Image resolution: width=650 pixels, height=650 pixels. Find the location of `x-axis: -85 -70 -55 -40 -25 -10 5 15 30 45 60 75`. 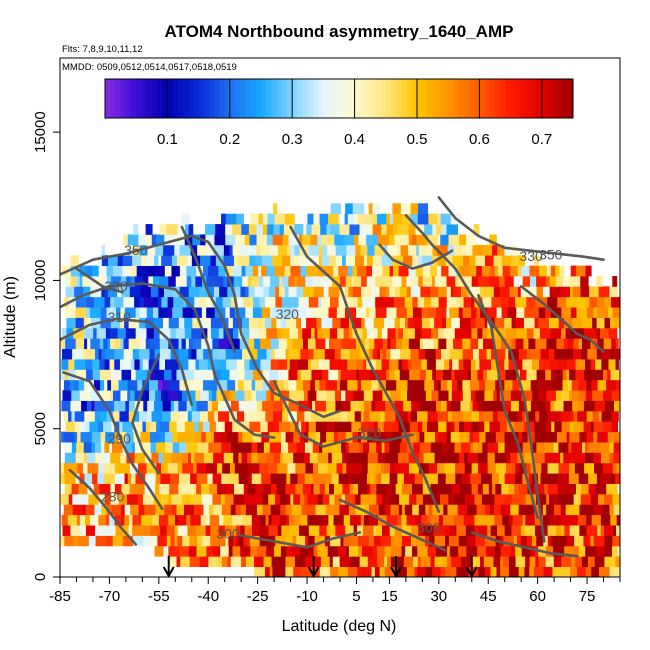

x-axis: -85 -70 -55 -40 -25 -10 5 15 30 45 60 75 is located at coordinates (335, 591).